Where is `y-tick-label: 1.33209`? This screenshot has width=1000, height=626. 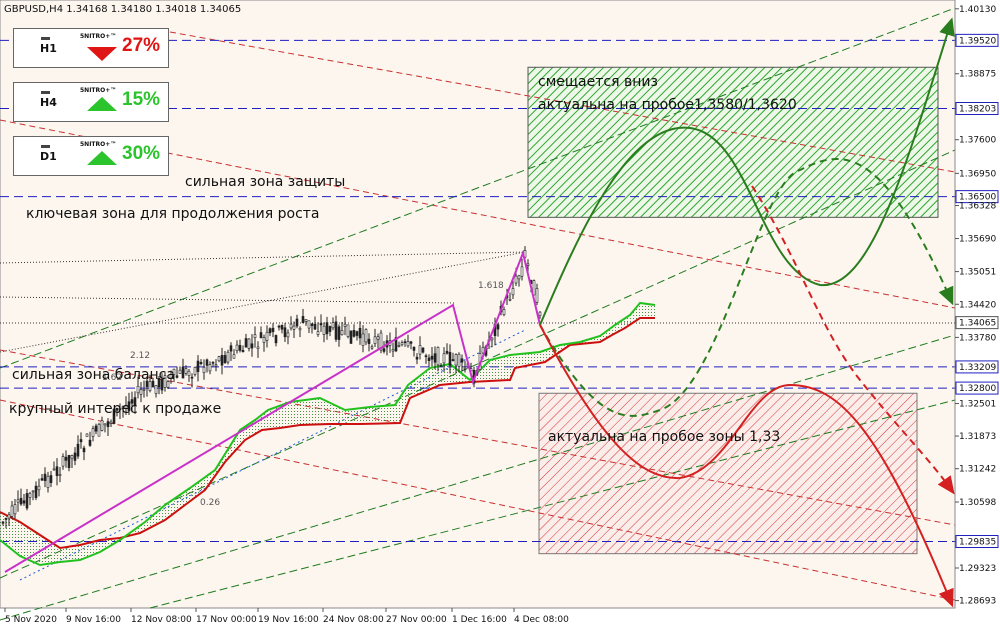
y-tick-label: 1.33209 is located at coordinates (977, 368).